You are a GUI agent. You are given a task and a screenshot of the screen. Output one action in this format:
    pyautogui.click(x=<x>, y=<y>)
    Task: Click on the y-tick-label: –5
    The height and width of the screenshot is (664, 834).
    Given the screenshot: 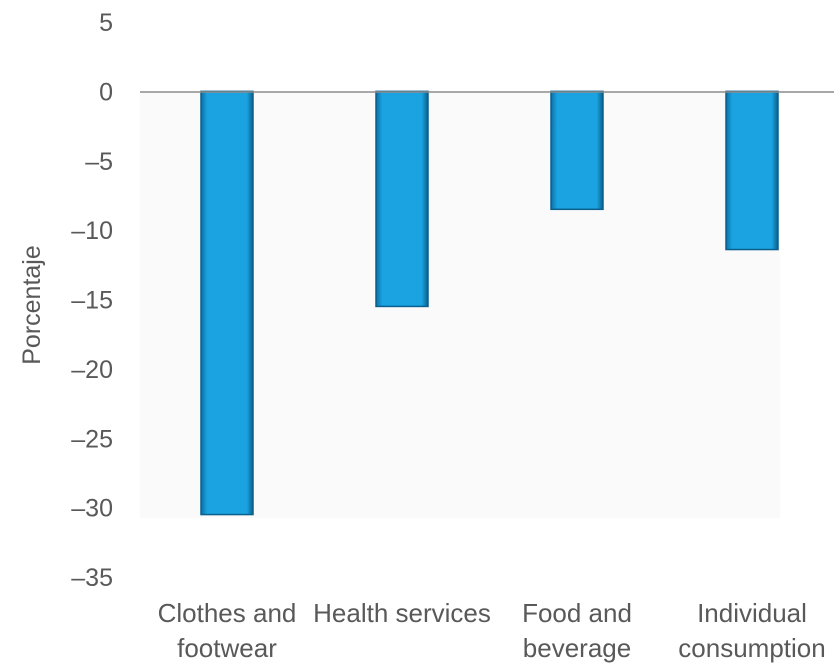 What is the action you would take?
    pyautogui.click(x=99, y=162)
    